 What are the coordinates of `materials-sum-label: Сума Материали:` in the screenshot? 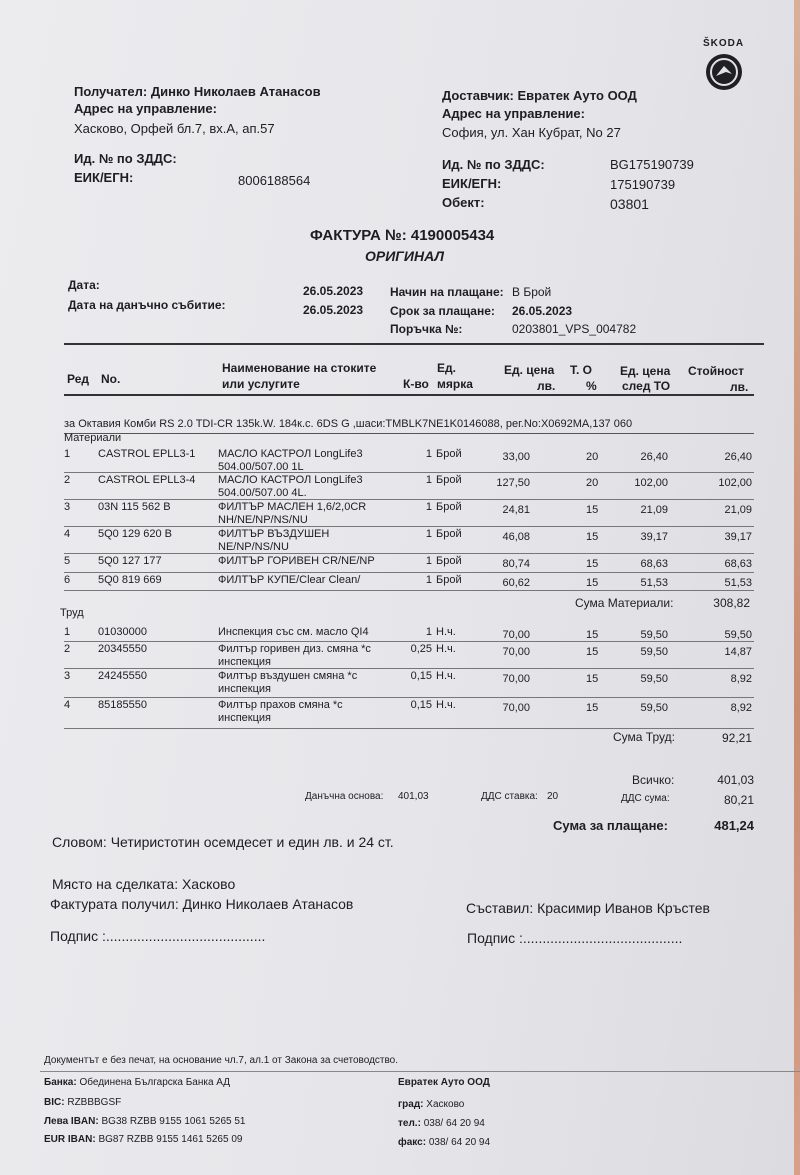 It's located at (624, 603).